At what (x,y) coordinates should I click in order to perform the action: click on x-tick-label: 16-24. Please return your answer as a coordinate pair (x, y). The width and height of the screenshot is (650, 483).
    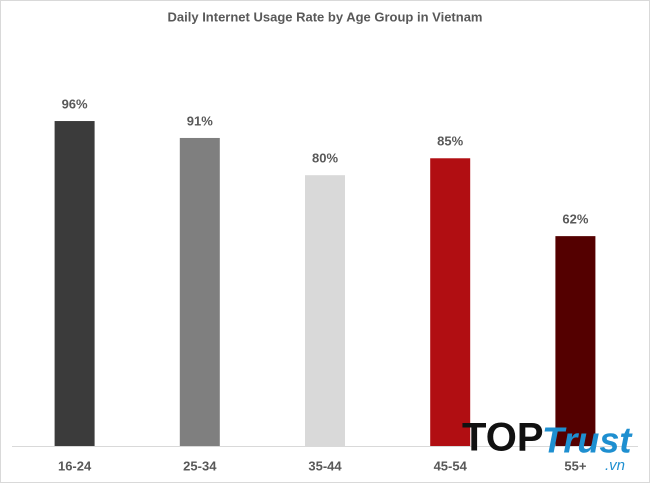
    Looking at the image, I should click on (75, 465).